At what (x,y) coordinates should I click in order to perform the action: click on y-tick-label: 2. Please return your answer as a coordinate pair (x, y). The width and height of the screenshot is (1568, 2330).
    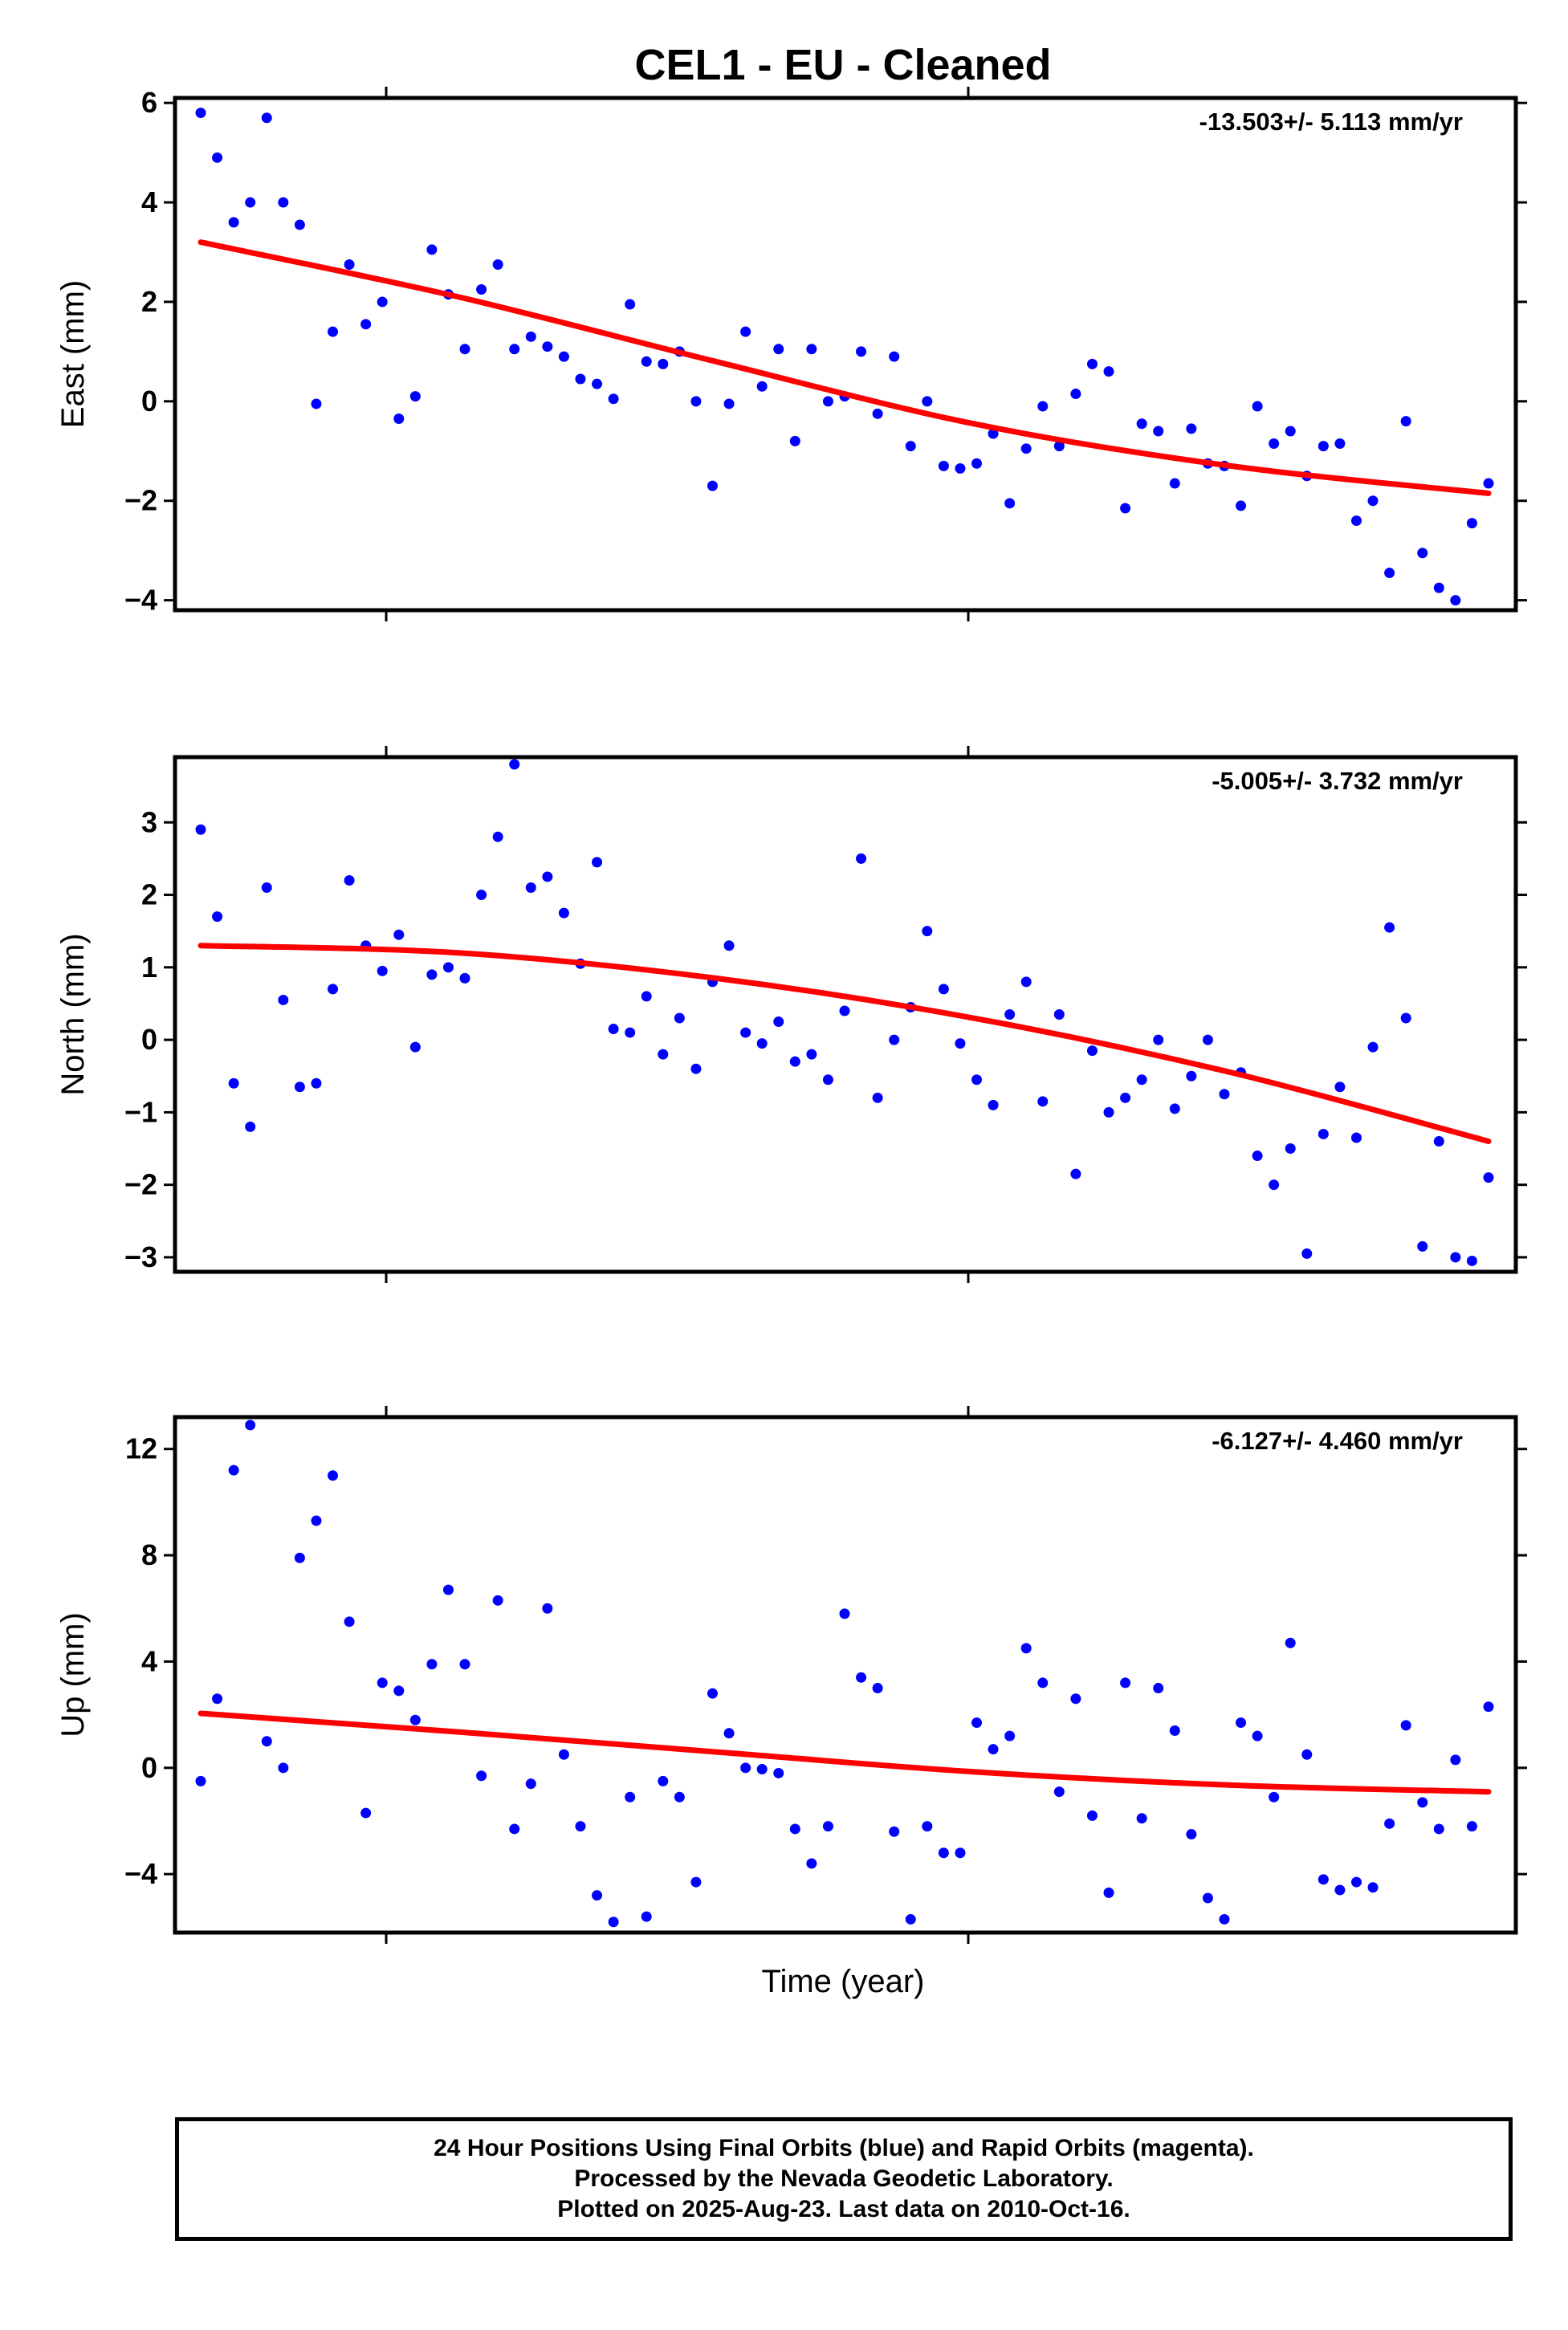
    Looking at the image, I should click on (149, 301).